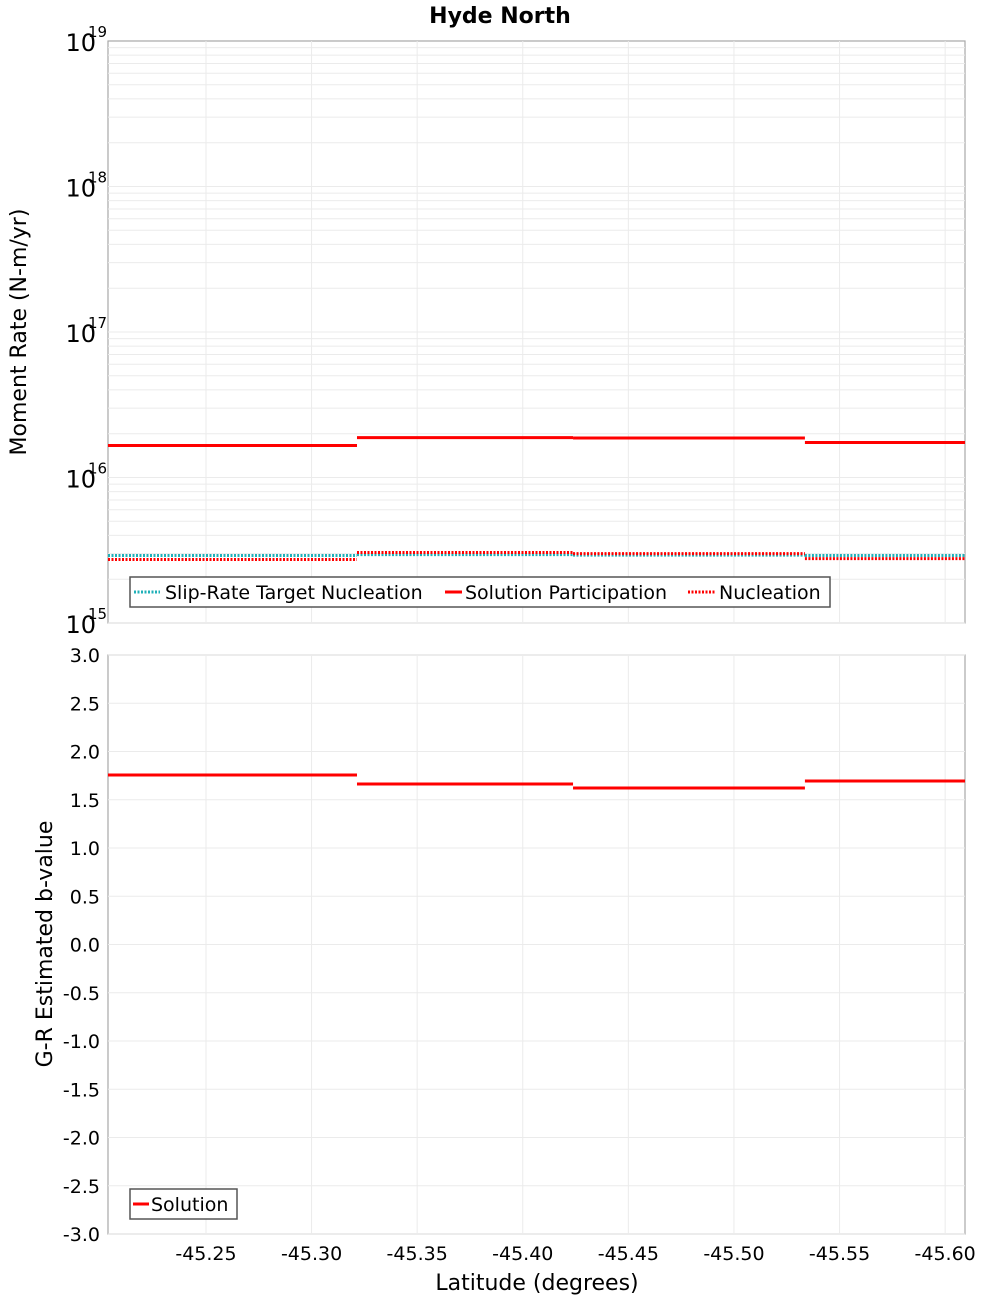 The width and height of the screenshot is (1000, 1300). Describe the element at coordinates (839, 1254) in the screenshot. I see `x-tick-label: -45.55` at that location.